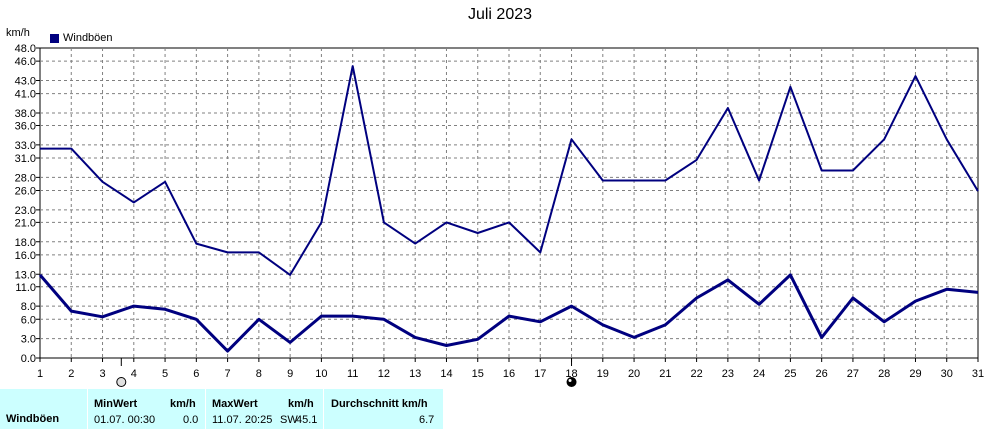 The image size is (1000, 429). Describe the element at coordinates (884, 374) in the screenshot. I see `x-tick-label: 28` at that location.